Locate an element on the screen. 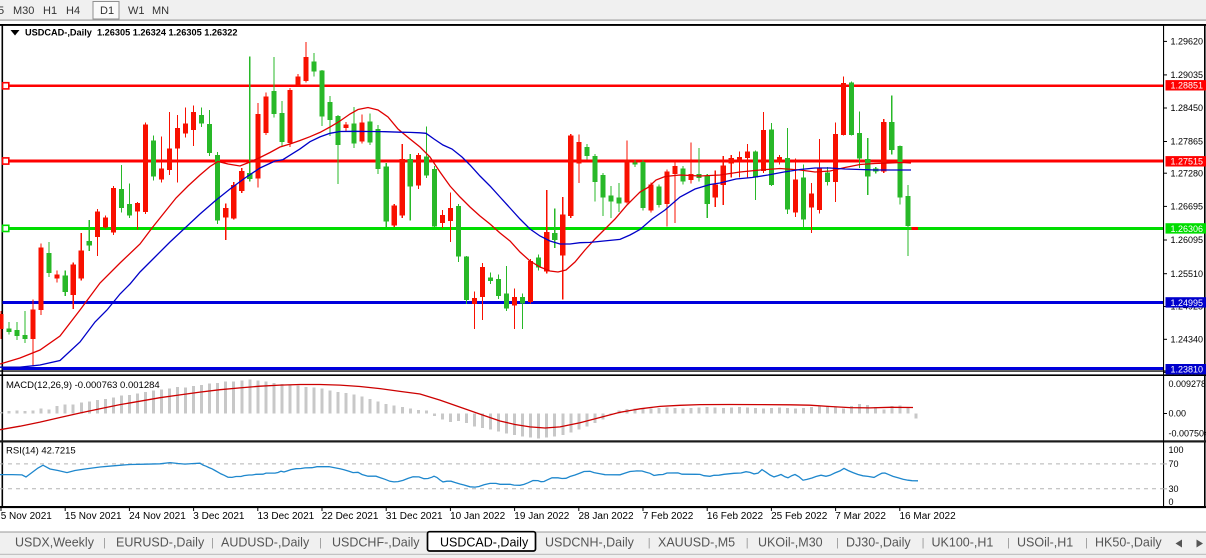 Image resolution: width=1206 pixels, height=558 pixels. svg-text: 1.29620 is located at coordinates (1187, 42).